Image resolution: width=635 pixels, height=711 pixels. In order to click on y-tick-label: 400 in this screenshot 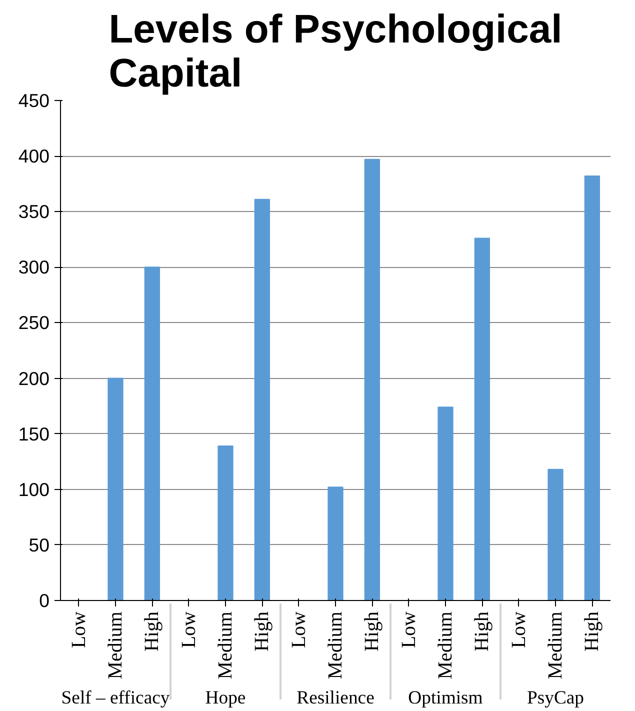, I will do `click(34, 156)`.